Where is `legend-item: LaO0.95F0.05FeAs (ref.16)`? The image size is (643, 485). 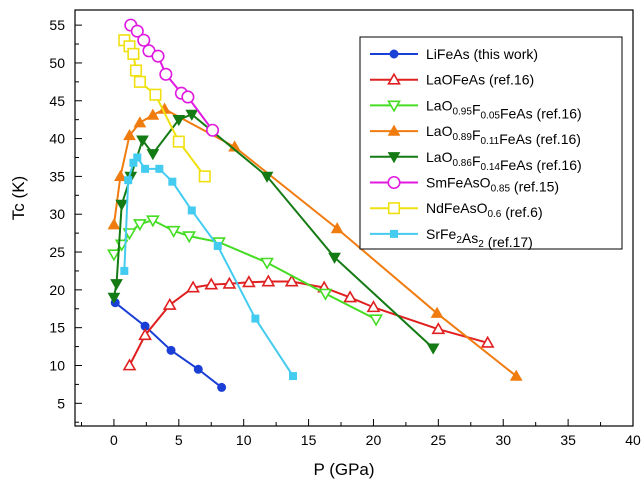
legend-item: LaO0.95F0.05FeAs (ref.16) is located at coordinates (476, 109).